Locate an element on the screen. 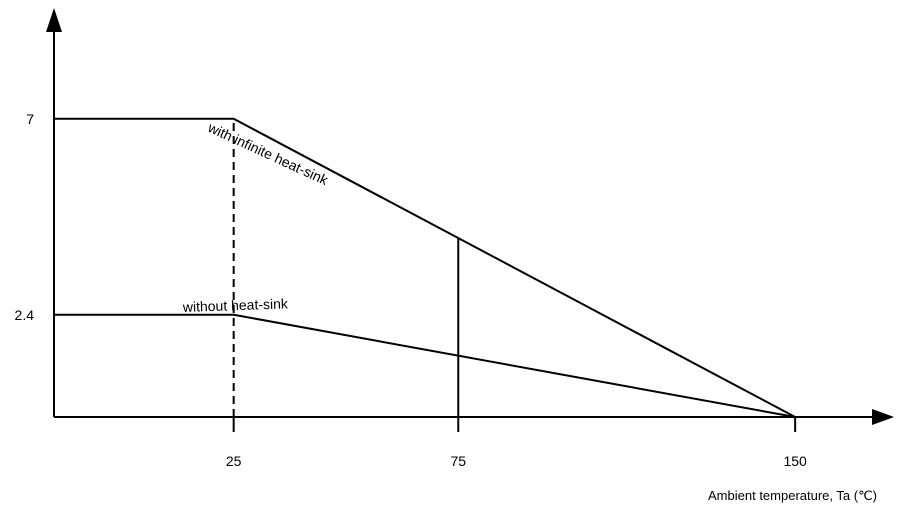  y-tick-label-2.4: 2.4 is located at coordinates (25, 315).